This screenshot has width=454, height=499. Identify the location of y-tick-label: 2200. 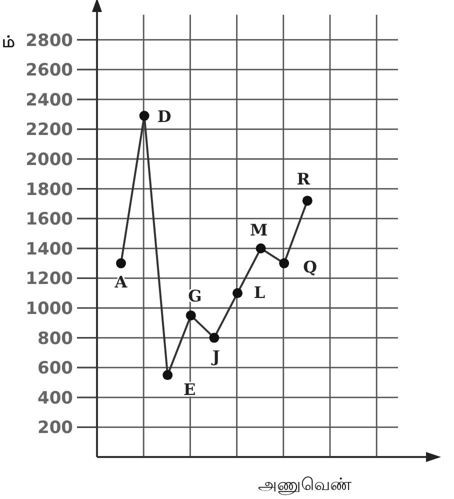
(50, 130).